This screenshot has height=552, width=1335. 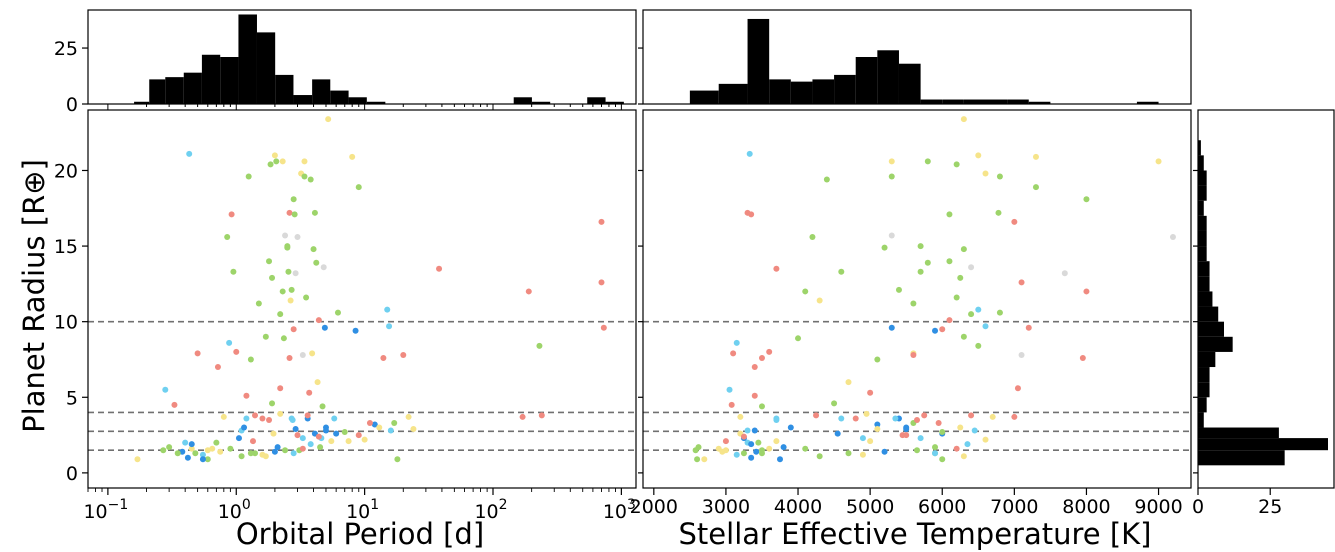 What do you see at coordinates (360, 534) in the screenshot?
I see `x-axis-label-period: Orbital Period [d]` at bounding box center [360, 534].